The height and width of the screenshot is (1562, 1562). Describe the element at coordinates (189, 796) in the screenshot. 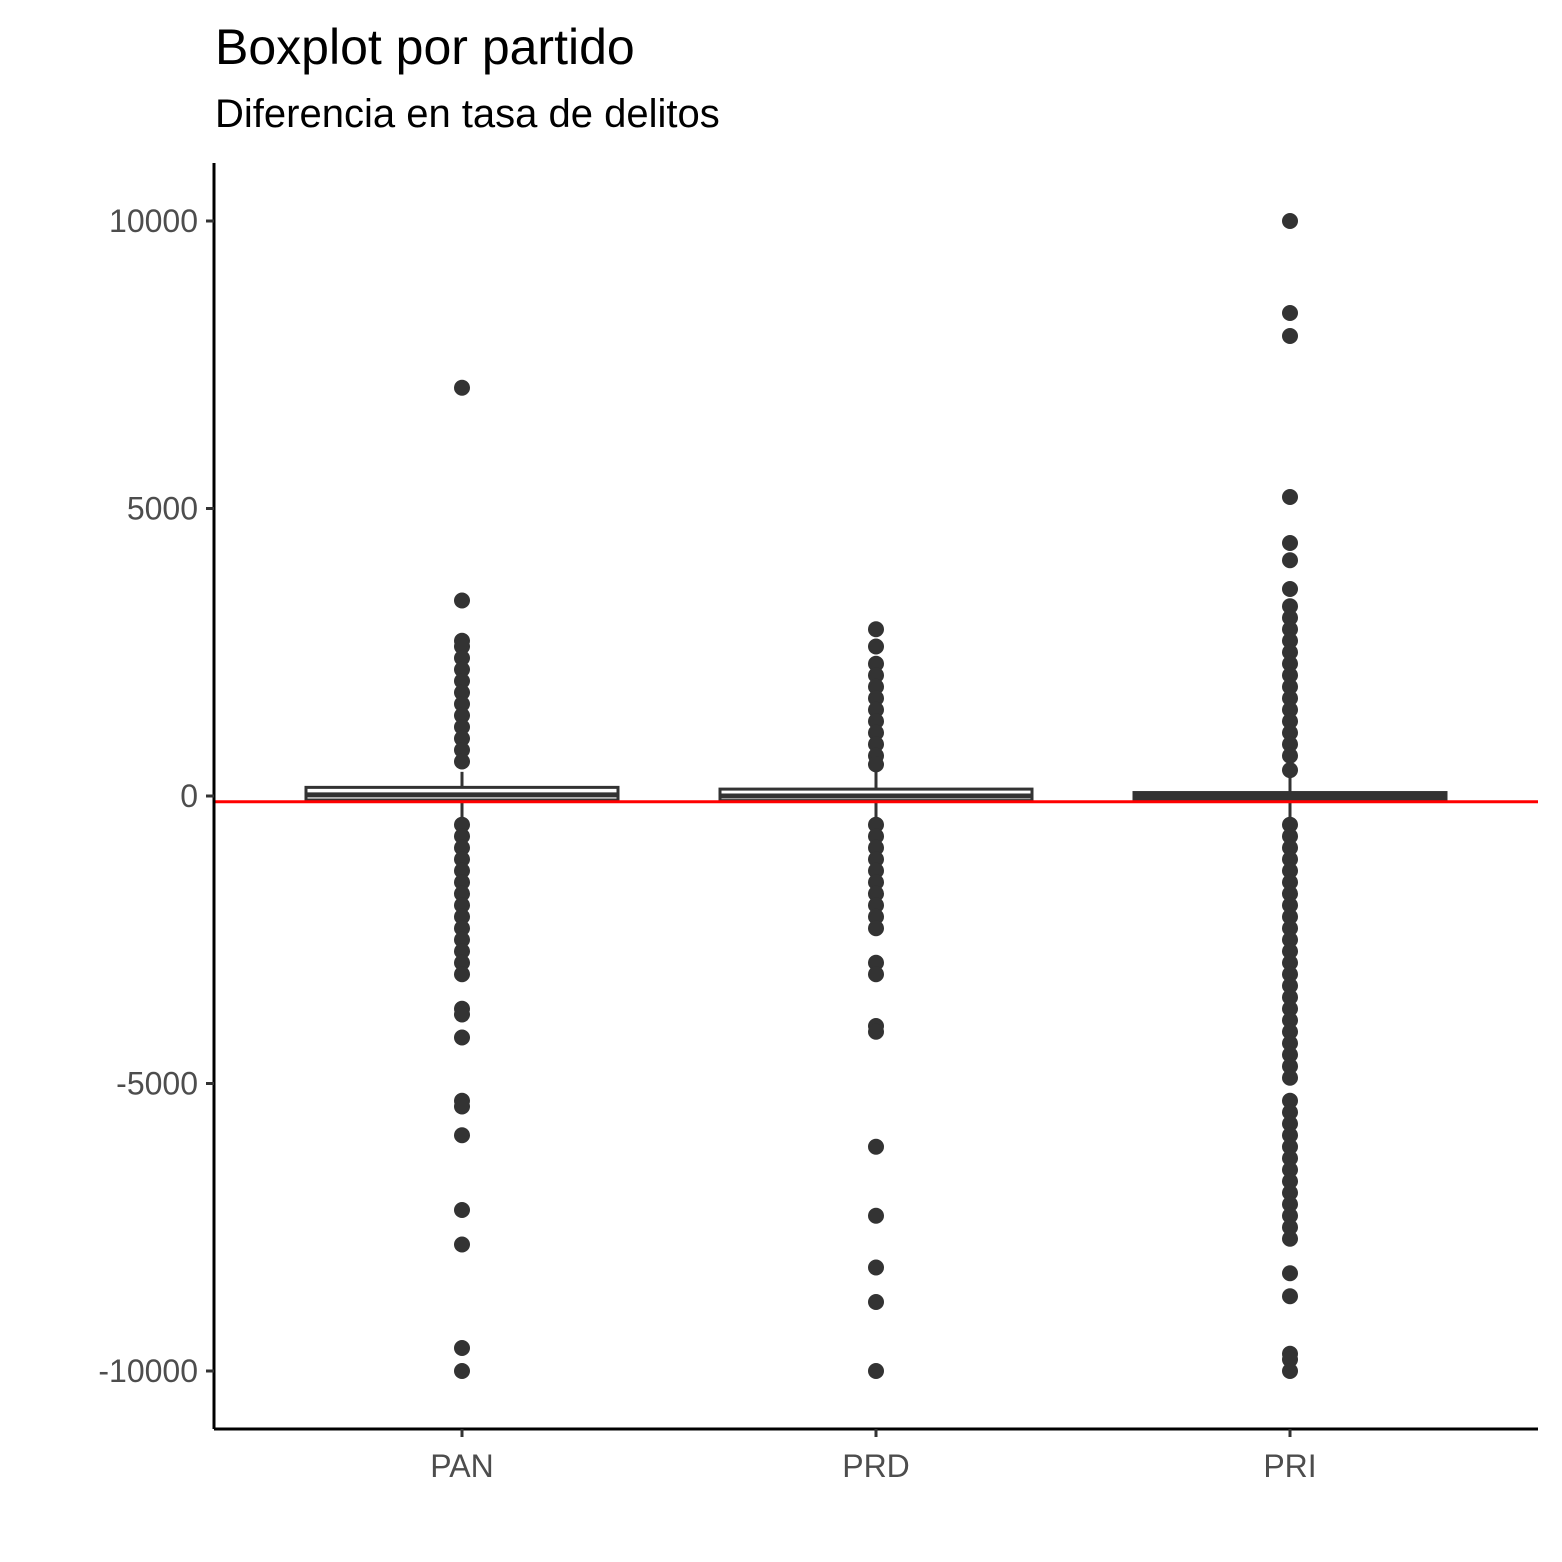

I see `y-tick-label: 0` at that location.